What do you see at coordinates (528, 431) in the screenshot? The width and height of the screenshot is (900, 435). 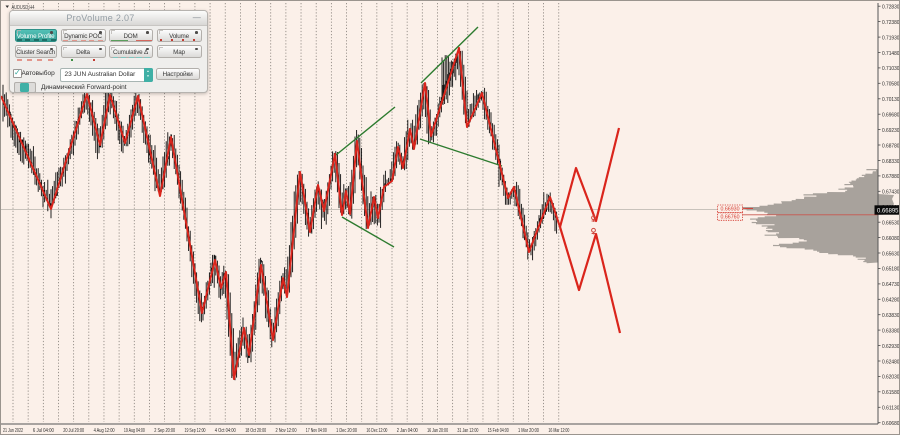 I see `svg-text: 1 Mar 20:00` at bounding box center [528, 431].